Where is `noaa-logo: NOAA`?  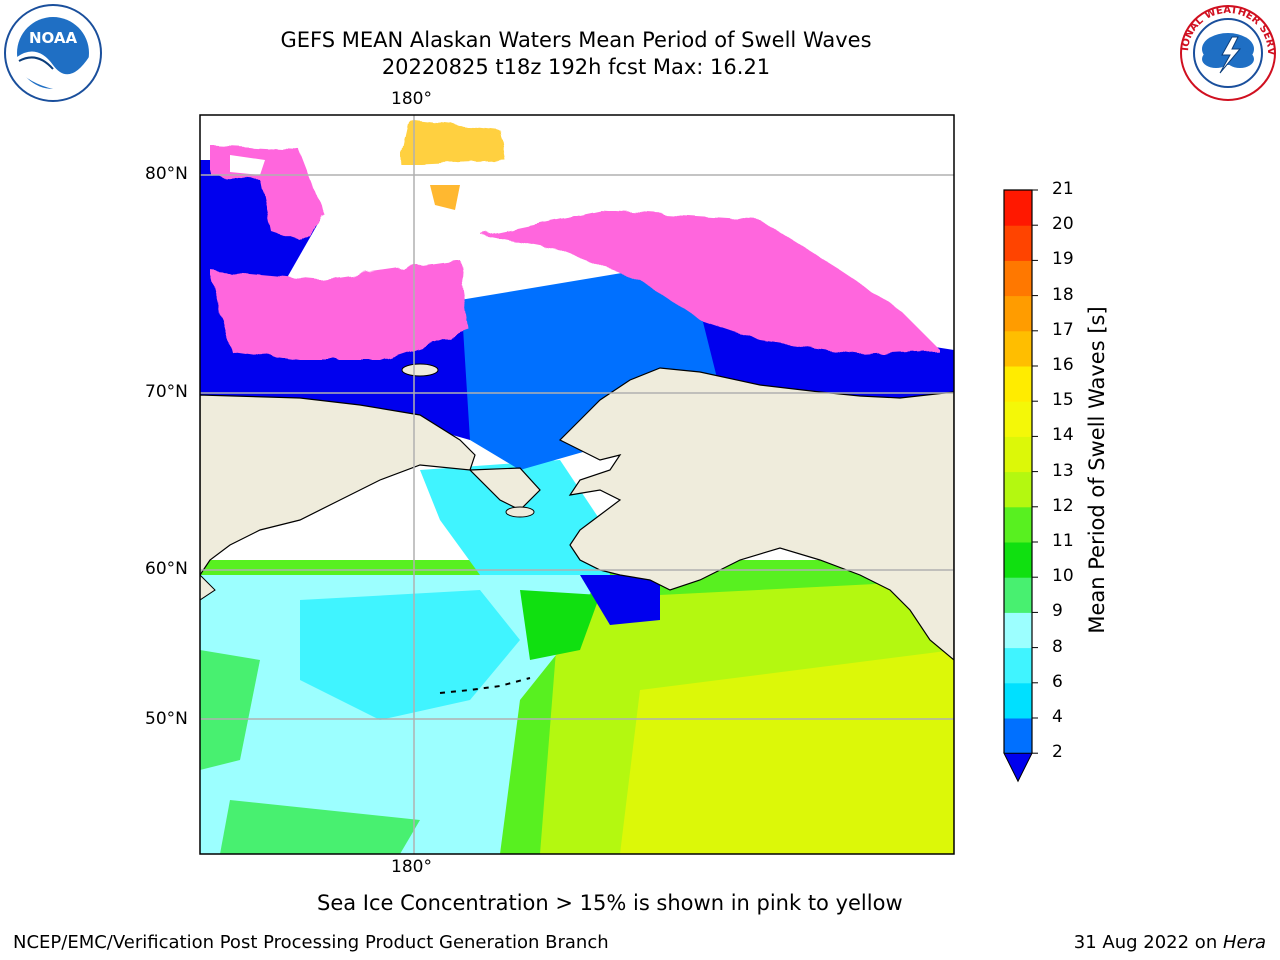 noaa-logo: NOAA is located at coordinates (53, 53).